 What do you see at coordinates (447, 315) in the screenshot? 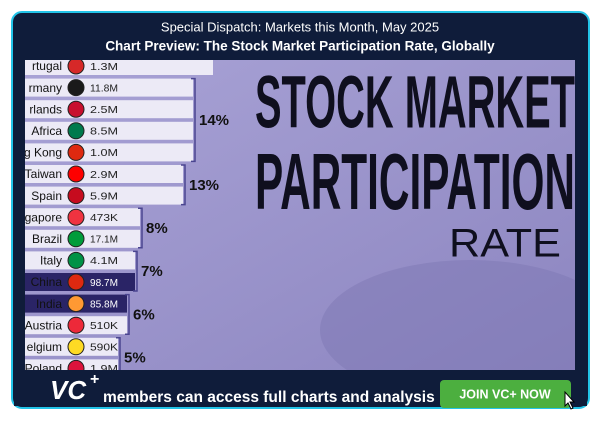
I see `bg-shape` at bounding box center [447, 315].